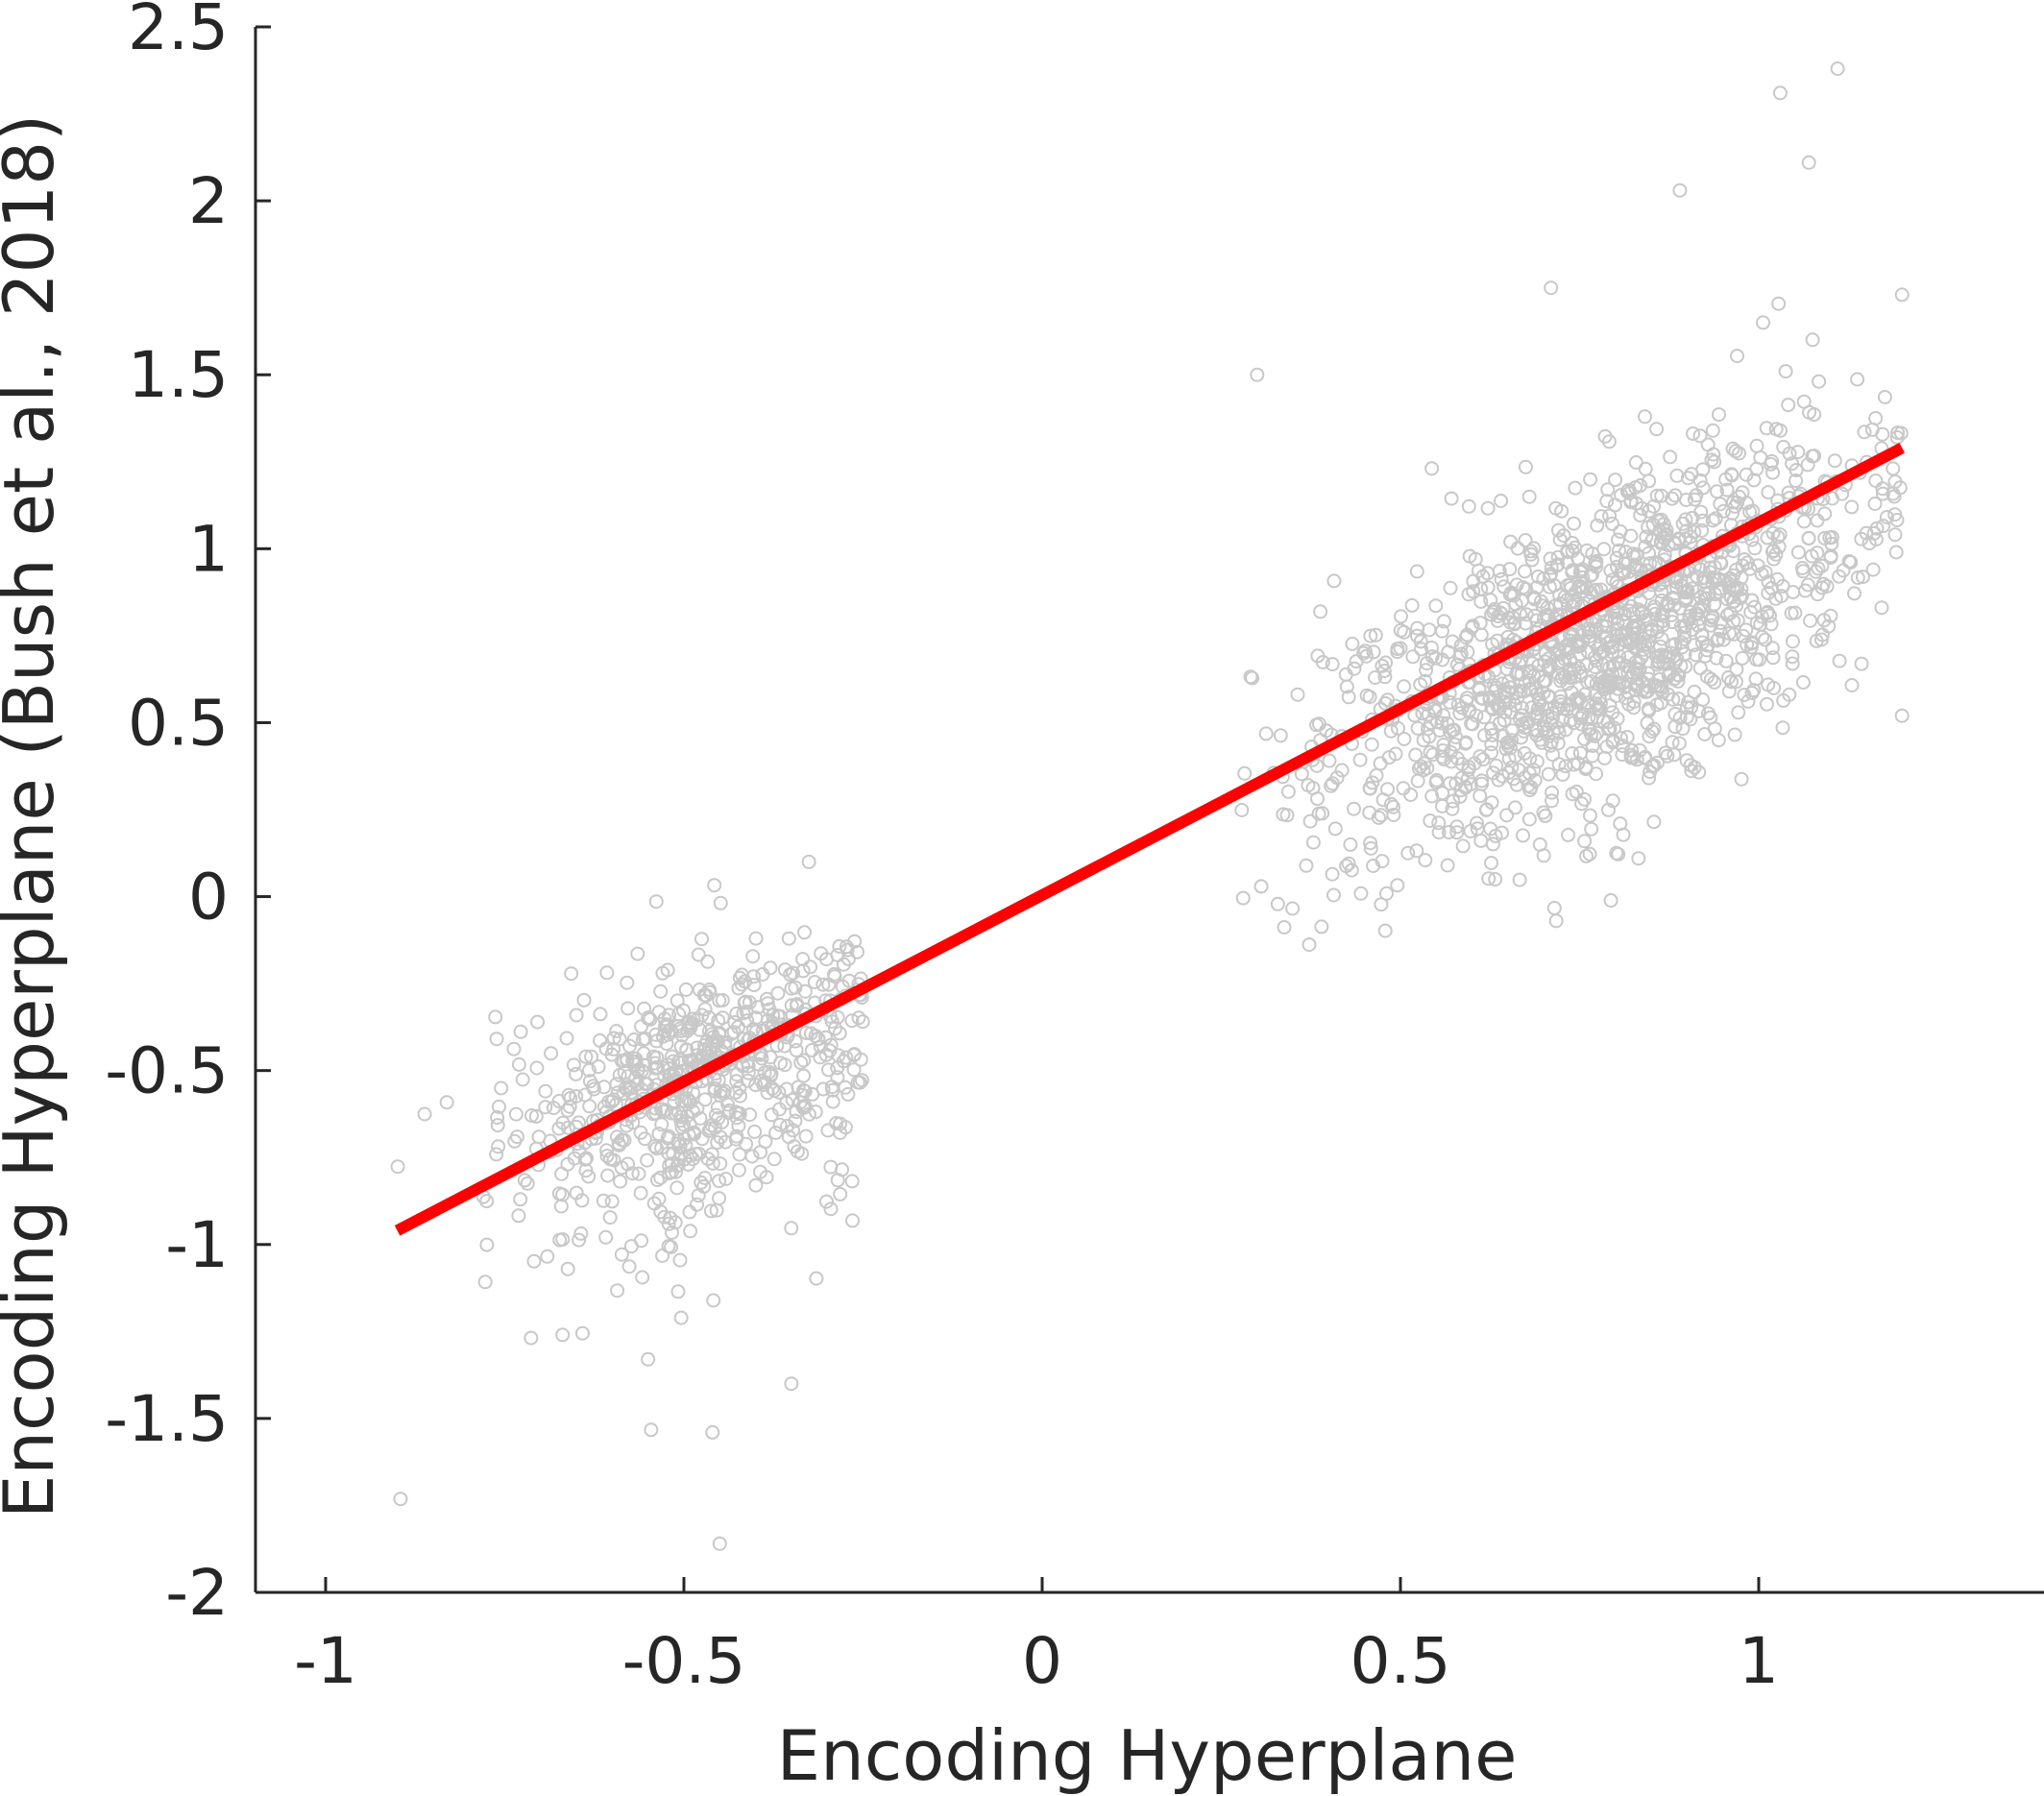 The width and height of the screenshot is (2044, 1796). Describe the element at coordinates (34, 816) in the screenshot. I see `y-axis-label: Encoding Hyperplane (Bush et al., 2018)` at that location.